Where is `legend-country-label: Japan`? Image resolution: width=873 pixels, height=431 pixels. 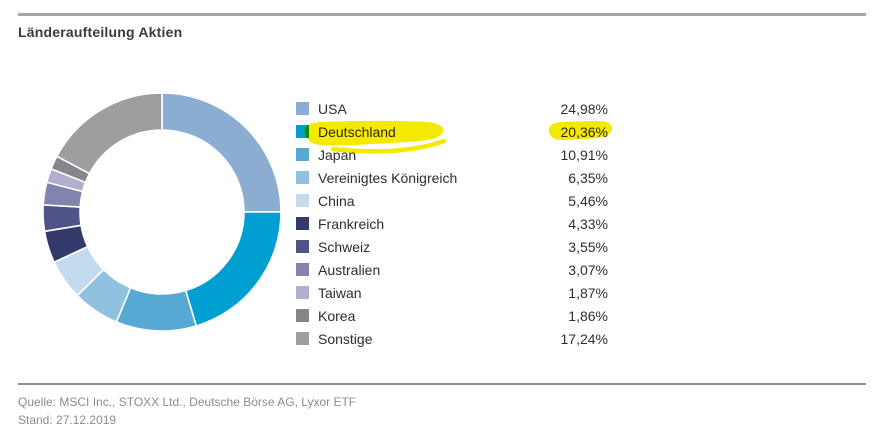
legend-country-label: Japan is located at coordinates (337, 154).